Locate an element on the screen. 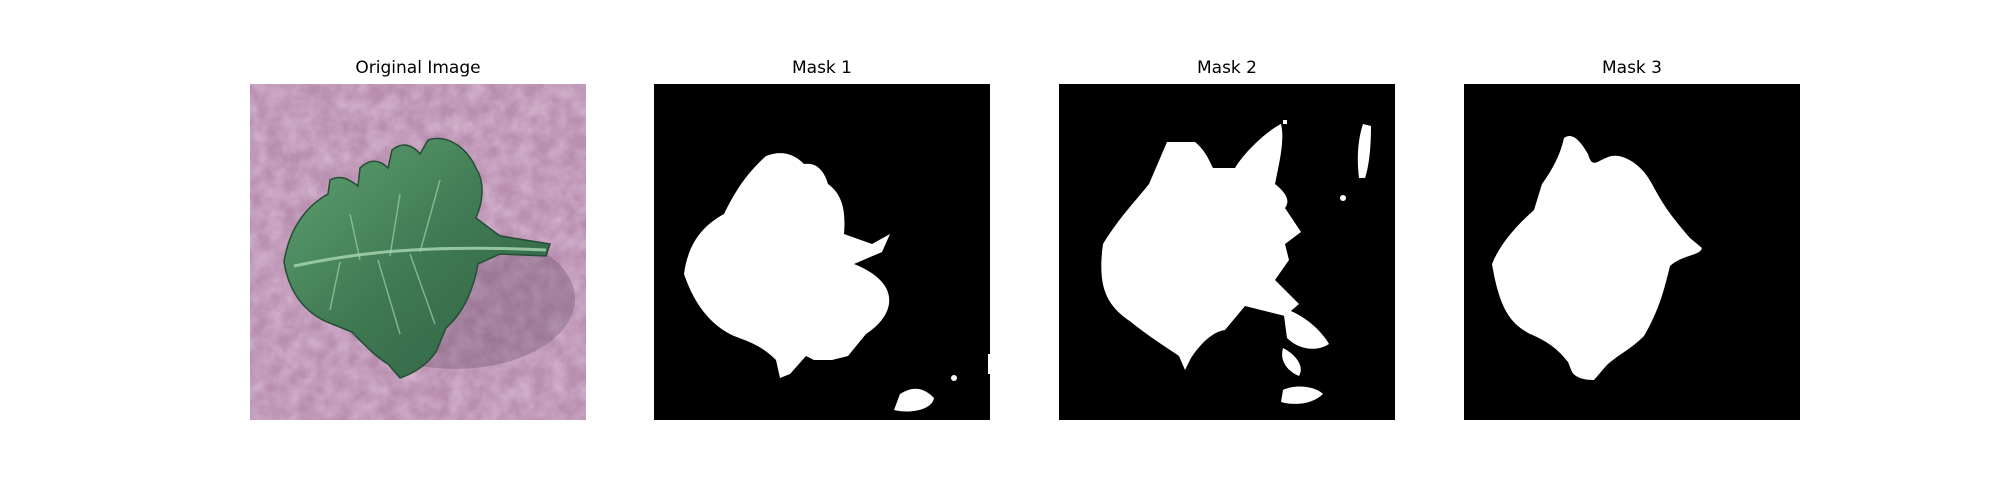  original-image-panel: Original Image is located at coordinates (418, 238).